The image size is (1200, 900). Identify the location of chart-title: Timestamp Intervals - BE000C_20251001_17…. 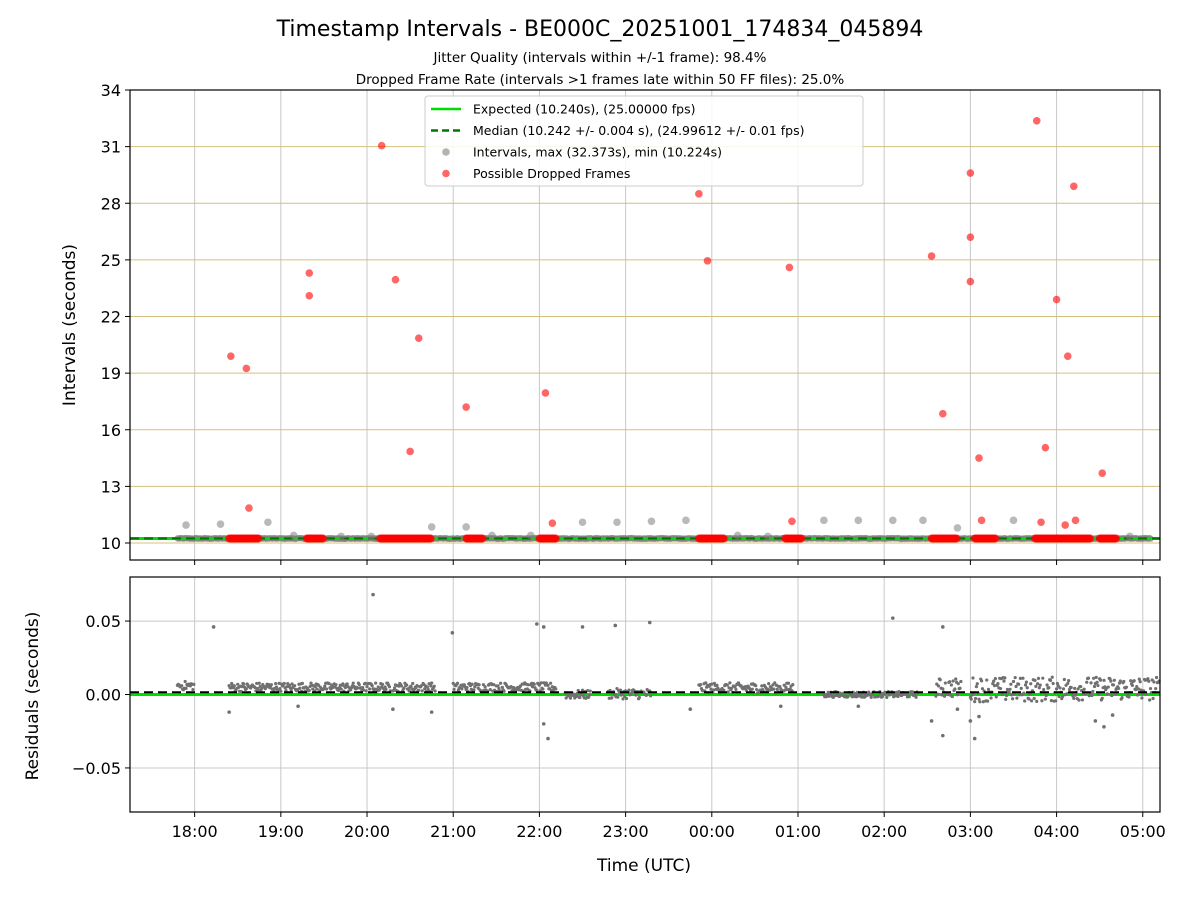
(600, 29).